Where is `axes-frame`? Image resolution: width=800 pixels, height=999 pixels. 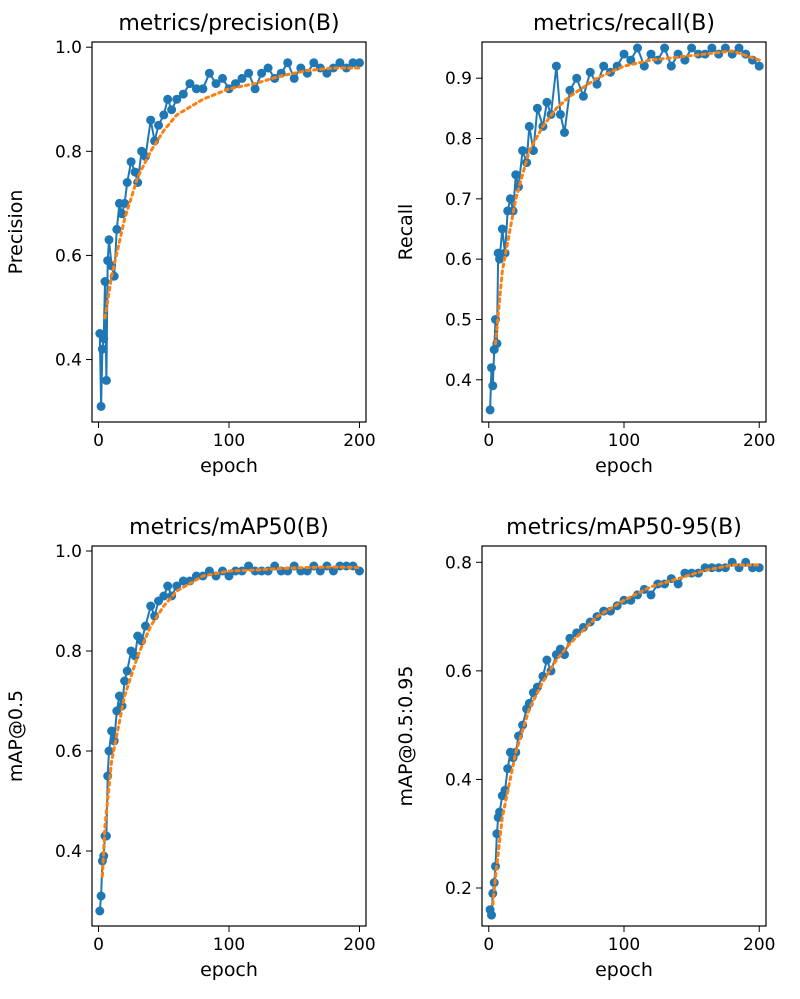
axes-frame is located at coordinates (624, 736).